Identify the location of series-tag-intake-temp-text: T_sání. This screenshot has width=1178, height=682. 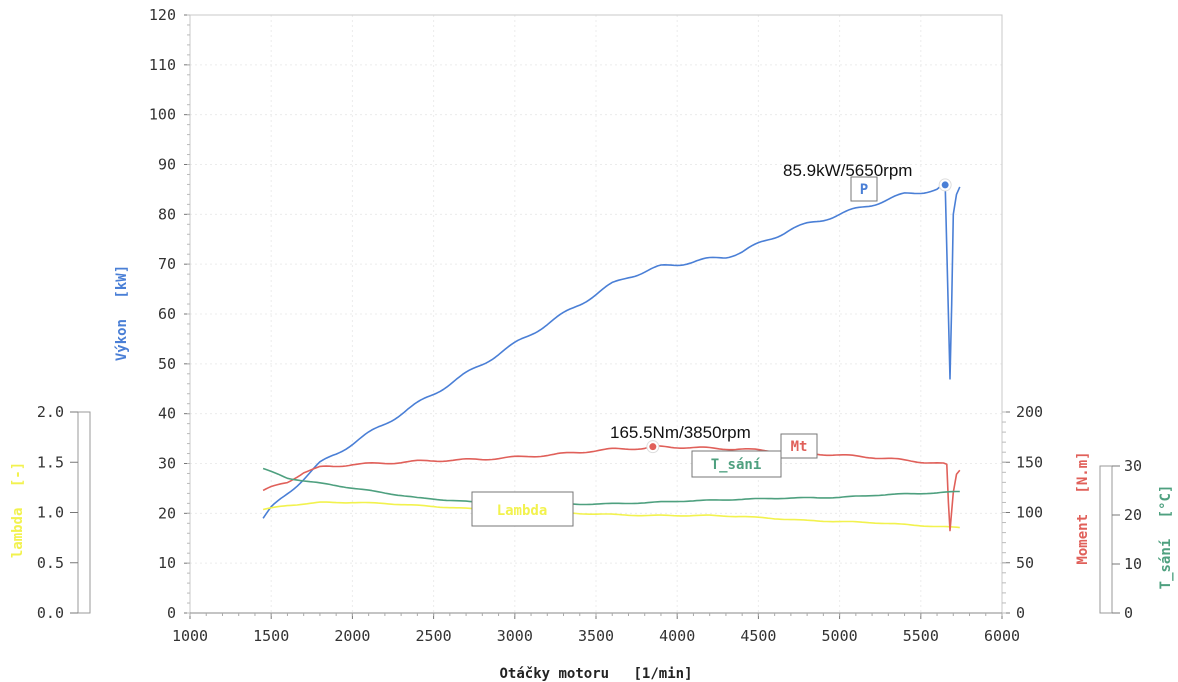
(736, 465).